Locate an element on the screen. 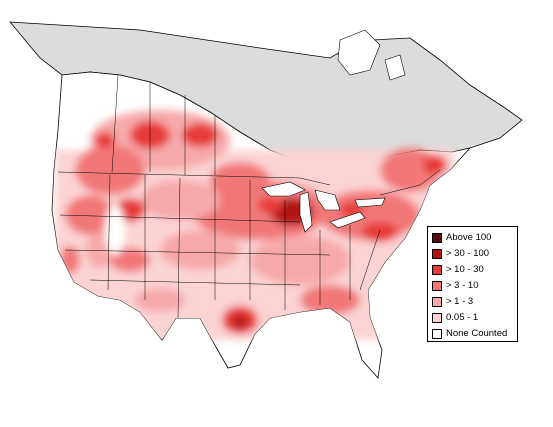  arctic-islands is located at coordinates (371, 55).